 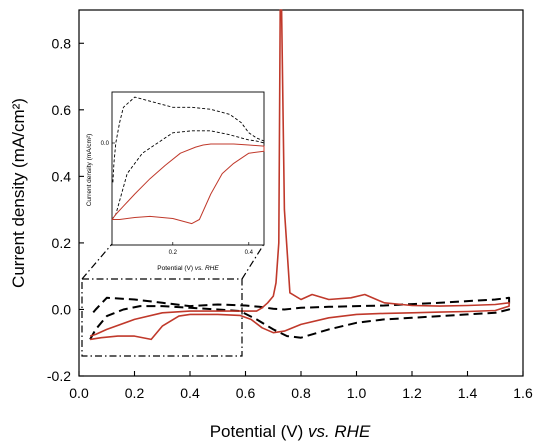 I want to click on inset-x-axis-title: Potential (V) vs. RHE, so click(x=188, y=268).